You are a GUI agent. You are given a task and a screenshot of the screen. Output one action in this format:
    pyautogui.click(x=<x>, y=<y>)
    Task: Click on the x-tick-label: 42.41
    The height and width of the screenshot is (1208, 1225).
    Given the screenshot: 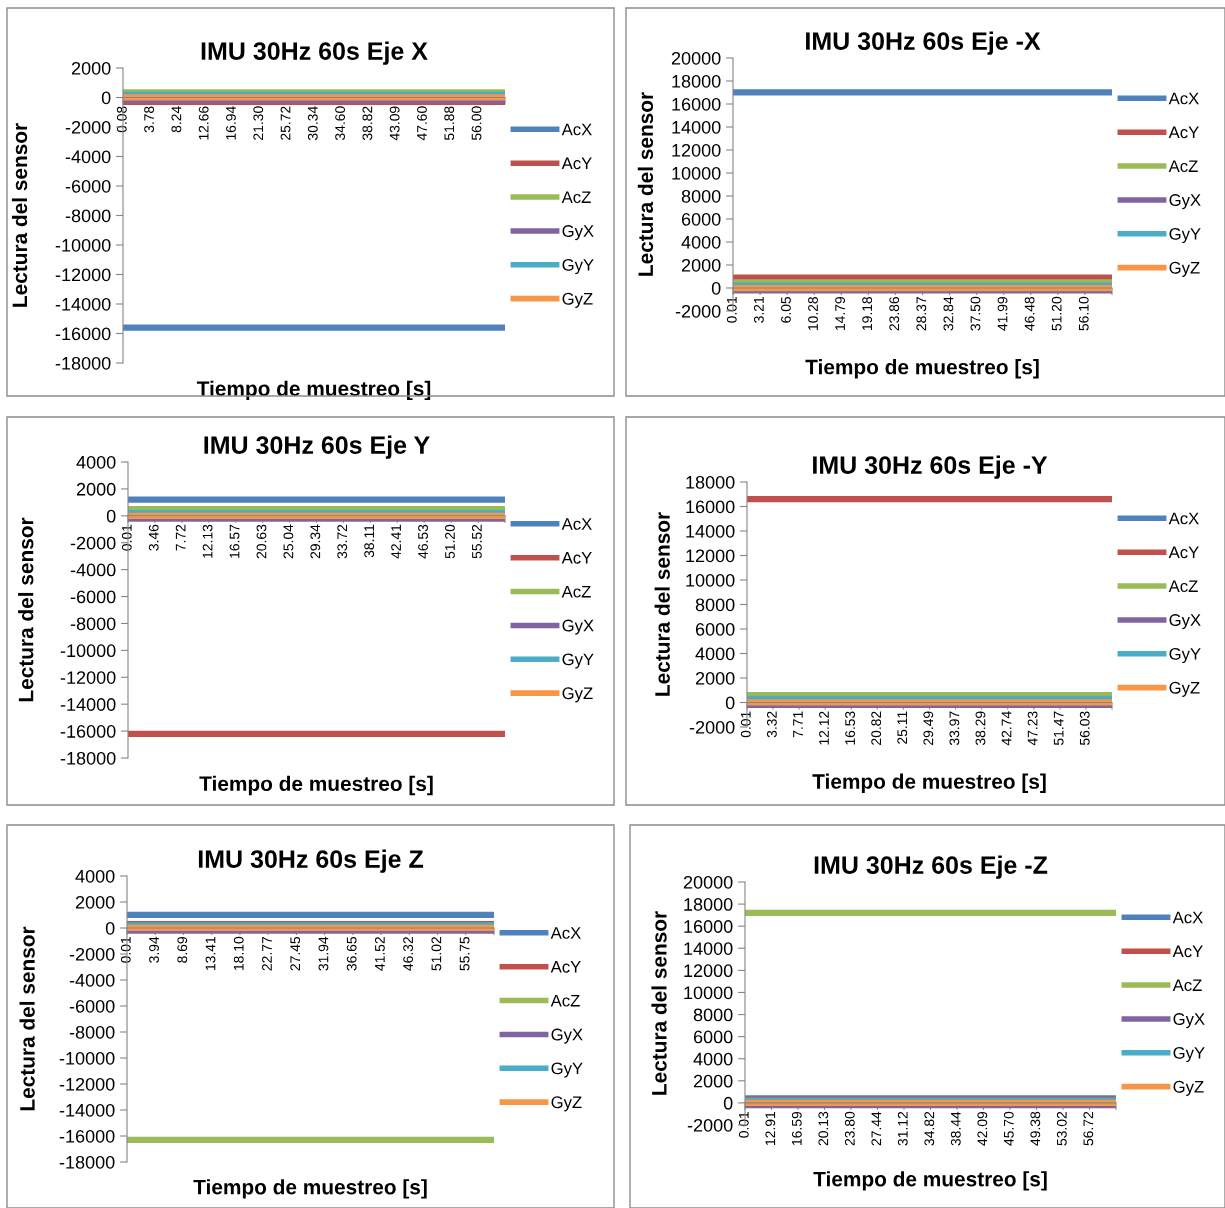 What is the action you would take?
    pyautogui.click(x=396, y=541)
    